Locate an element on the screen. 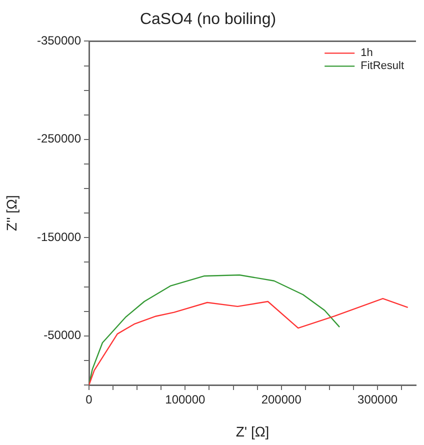 The height and width of the screenshot is (445, 424). x-tick-label: 200000 is located at coordinates (281, 399).